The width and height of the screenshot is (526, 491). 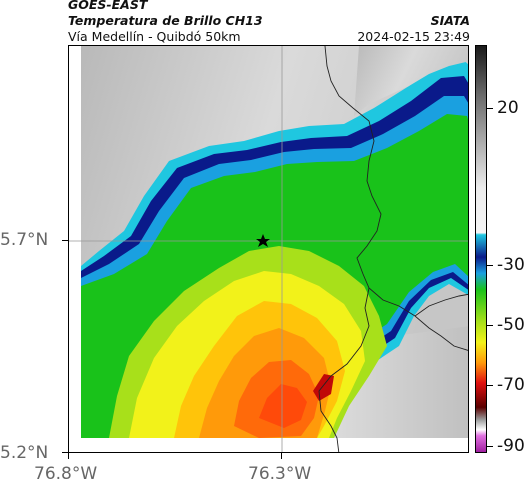 I want to click on temperature-colorbar, so click(x=481, y=249).